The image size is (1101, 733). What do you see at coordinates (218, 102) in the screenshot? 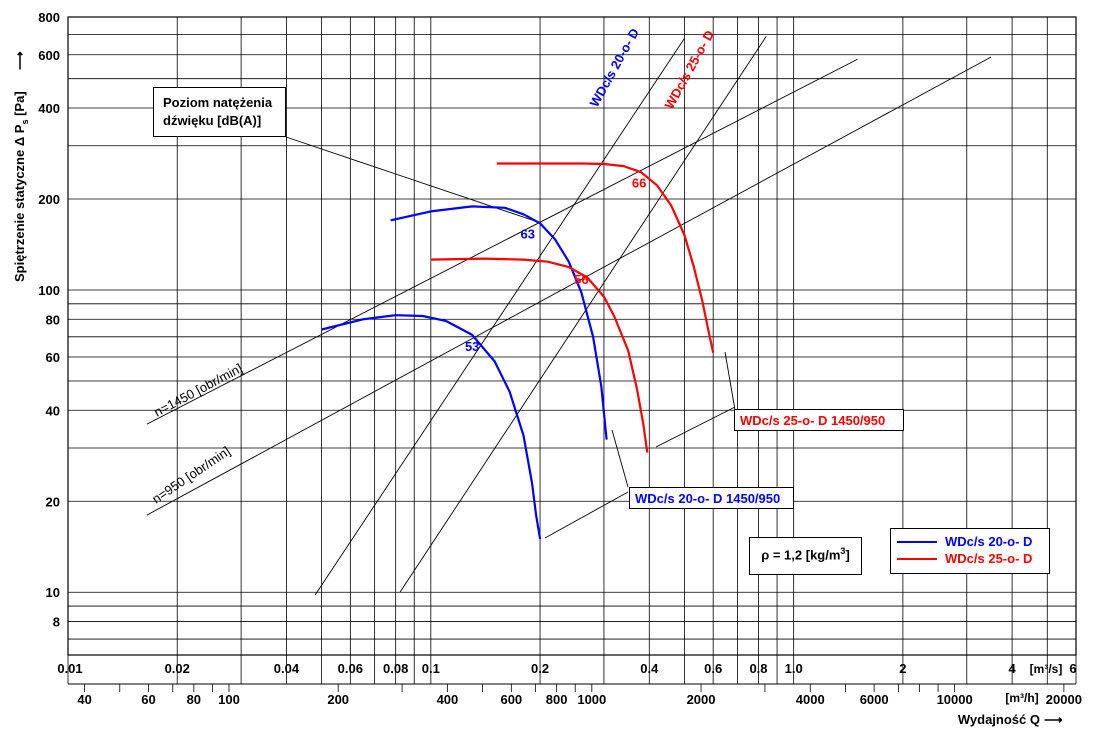
I see `noise-level-line1: Poziom natężenia` at bounding box center [218, 102].